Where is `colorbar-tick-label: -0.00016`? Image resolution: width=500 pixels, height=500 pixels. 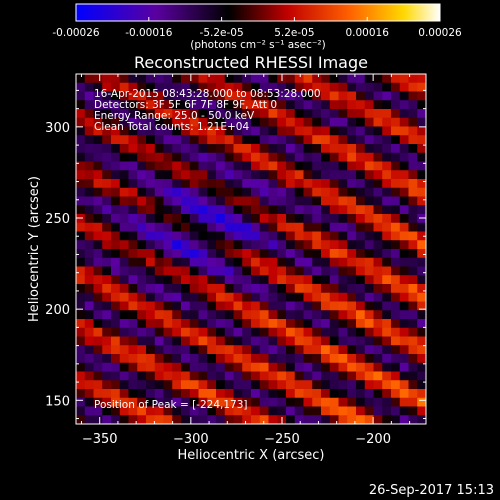
colorbar-tick-label: -0.00016 is located at coordinates (149, 33).